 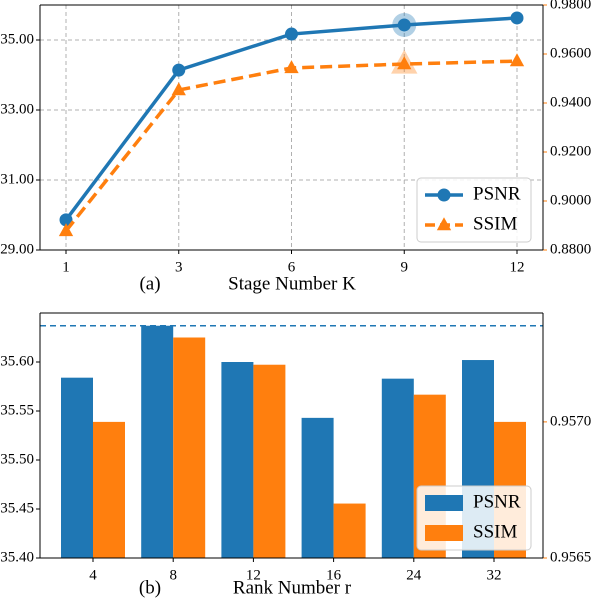 What do you see at coordinates (570, 151) in the screenshot?
I see `y2-tick-label: 0.9200` at bounding box center [570, 151].